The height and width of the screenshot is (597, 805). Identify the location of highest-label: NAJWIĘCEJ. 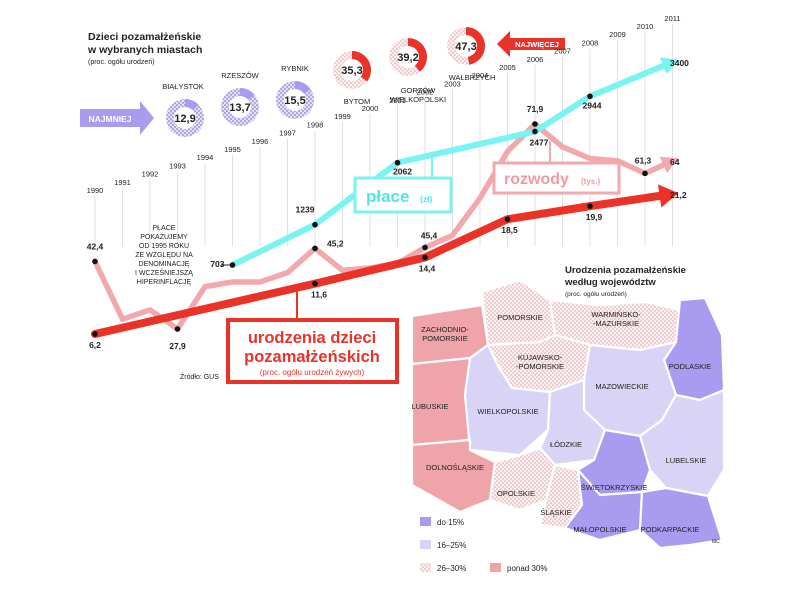
(537, 44).